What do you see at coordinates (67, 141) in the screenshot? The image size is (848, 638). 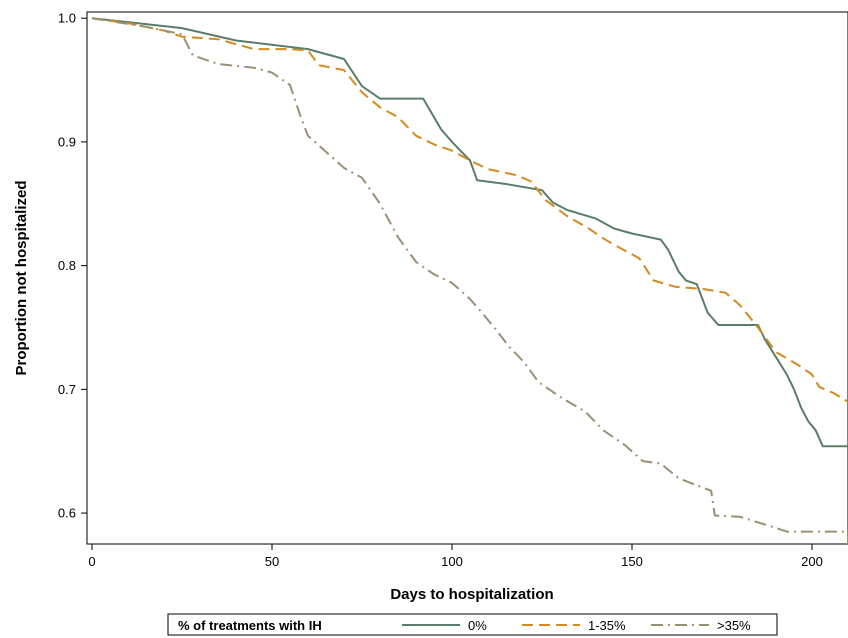 I see `y-tick-label: 0.9` at bounding box center [67, 141].